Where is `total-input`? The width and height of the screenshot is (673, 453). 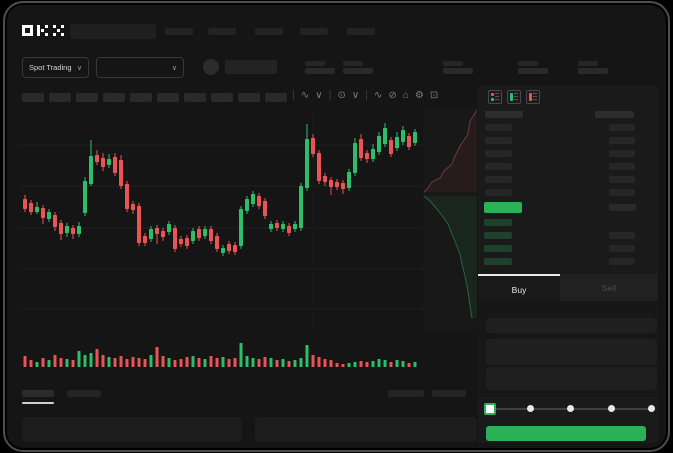
total-input is located at coordinates (571, 378).